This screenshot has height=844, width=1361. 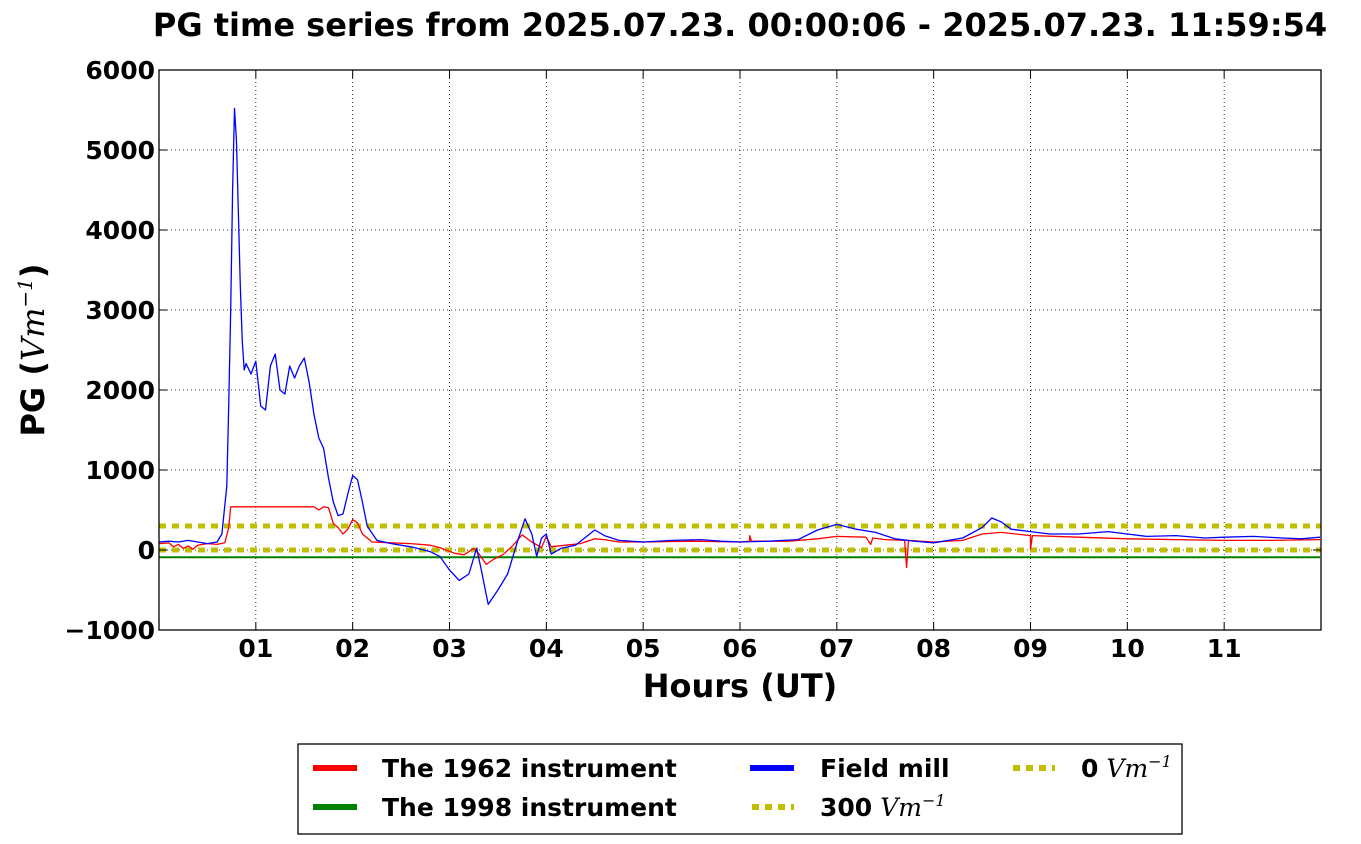 What do you see at coordinates (836, 648) in the screenshot?
I see `x-tick-label: 07` at bounding box center [836, 648].